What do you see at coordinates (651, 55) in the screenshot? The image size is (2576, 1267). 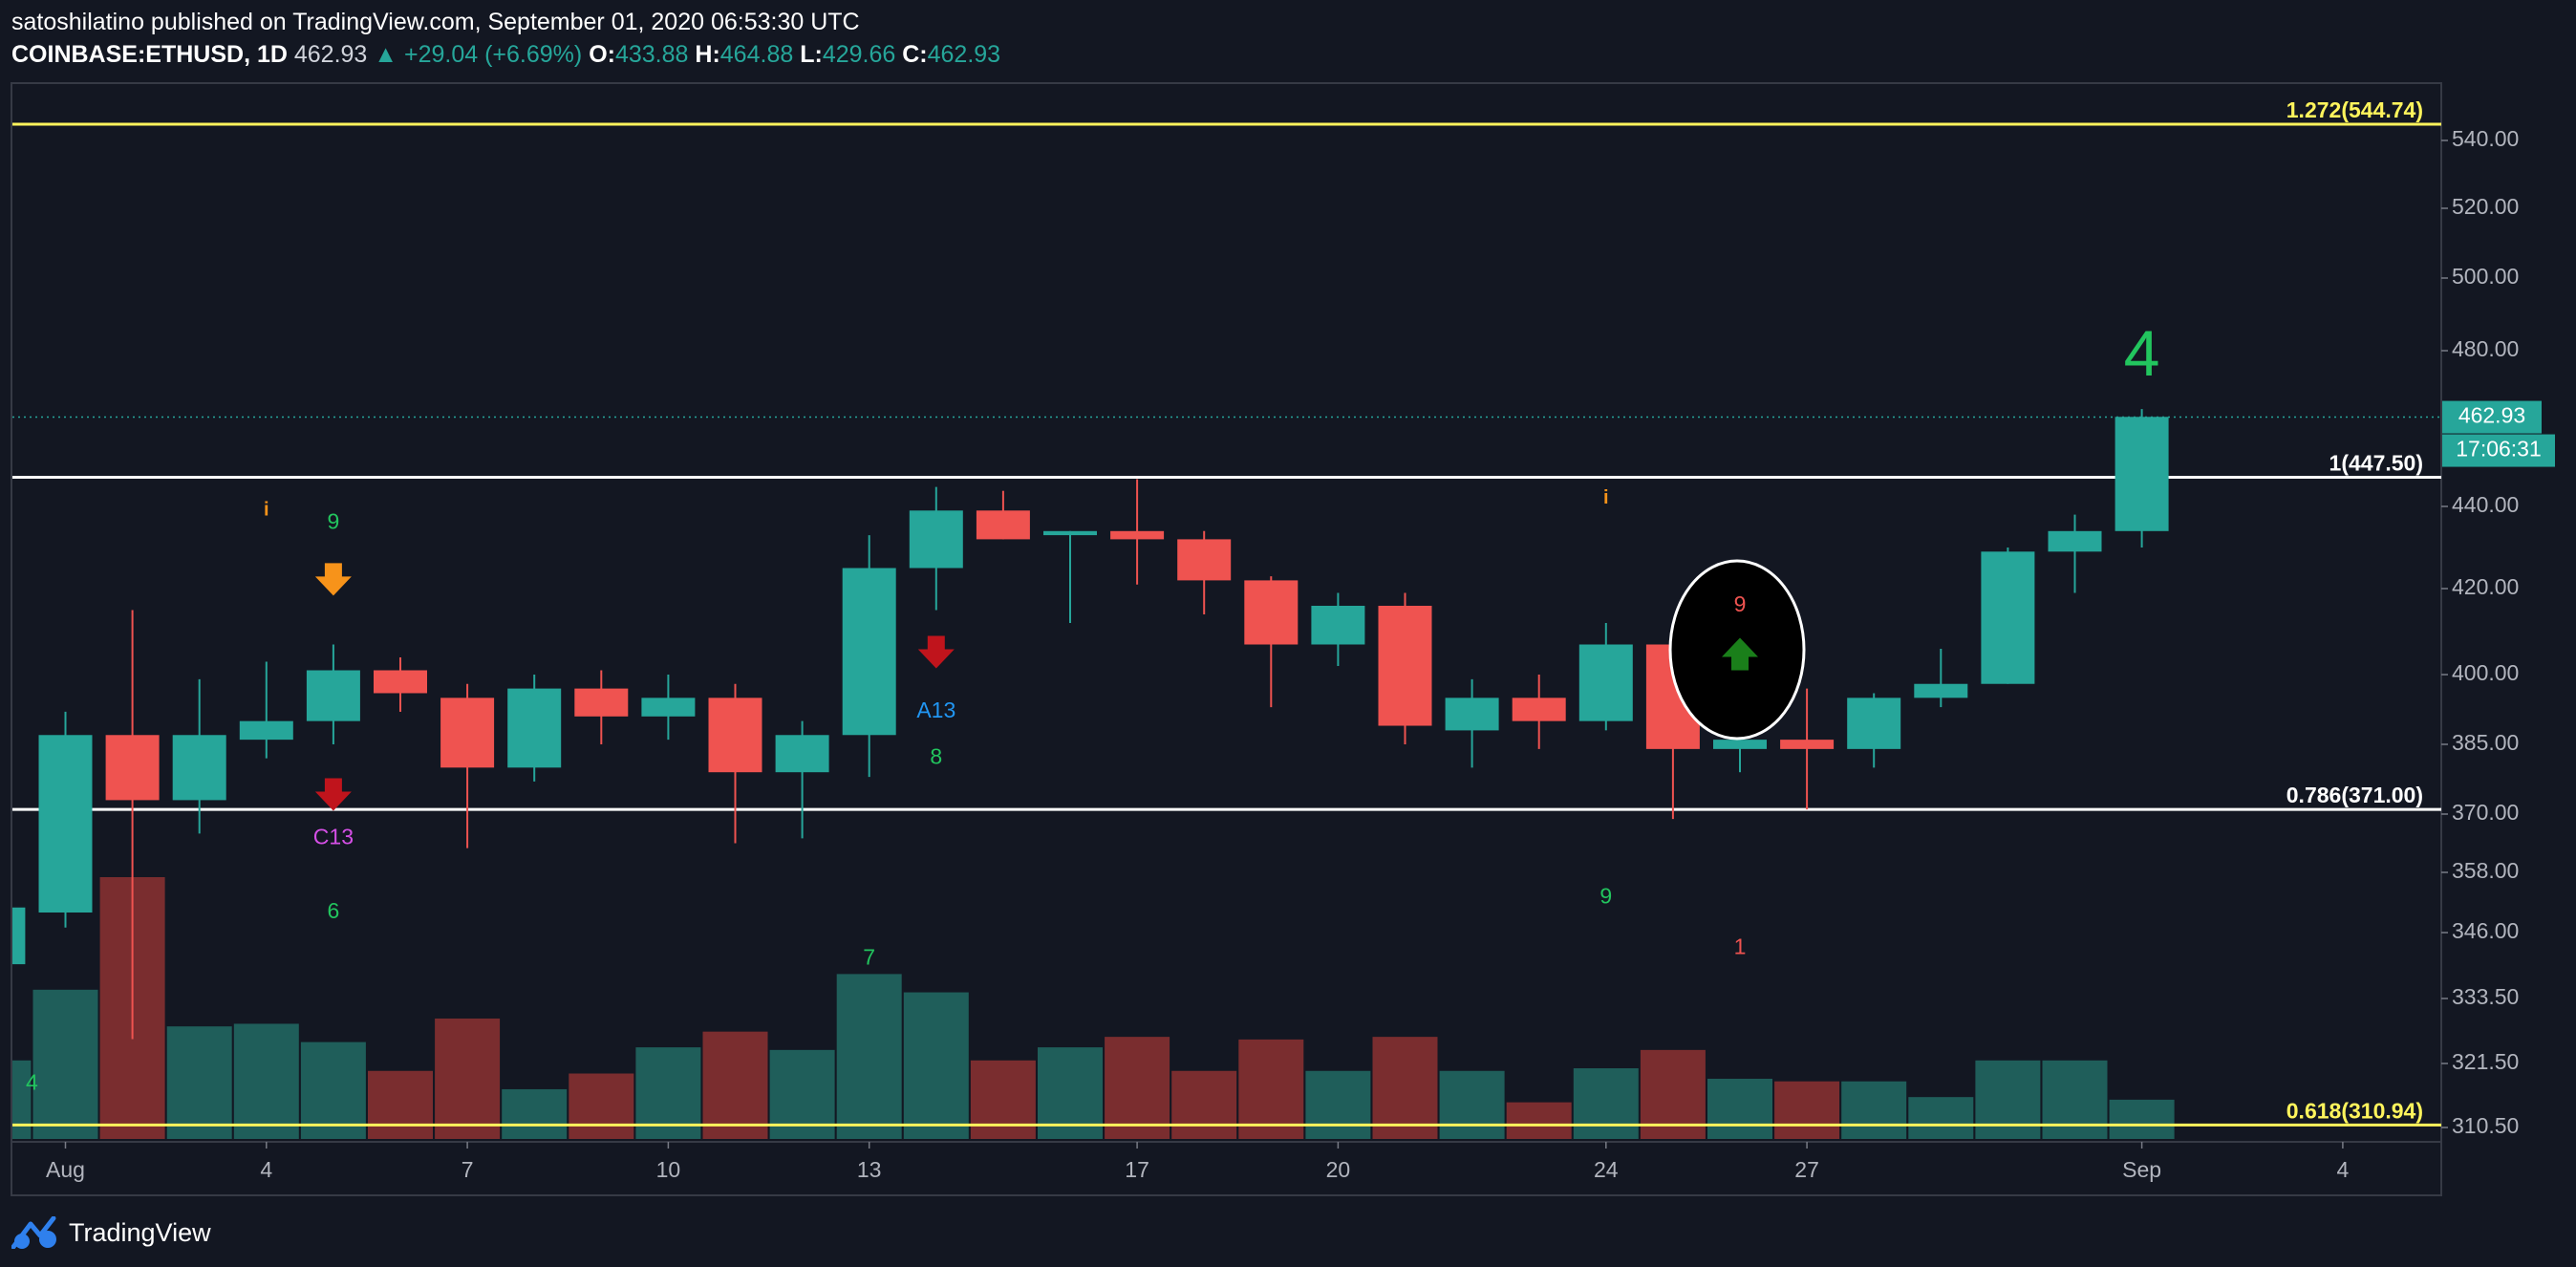 I see `open-value: 433.88` at bounding box center [651, 55].